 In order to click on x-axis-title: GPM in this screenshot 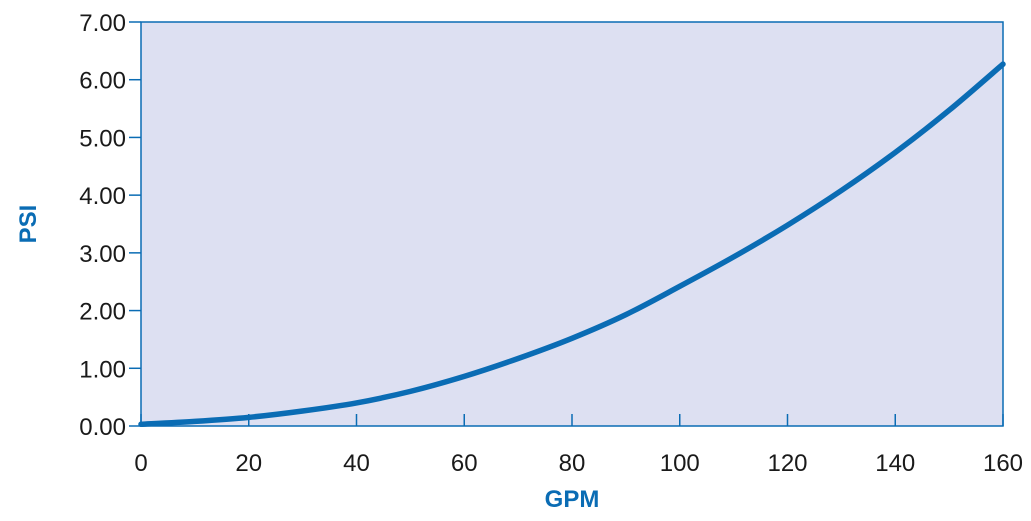, I will do `click(572, 499)`.